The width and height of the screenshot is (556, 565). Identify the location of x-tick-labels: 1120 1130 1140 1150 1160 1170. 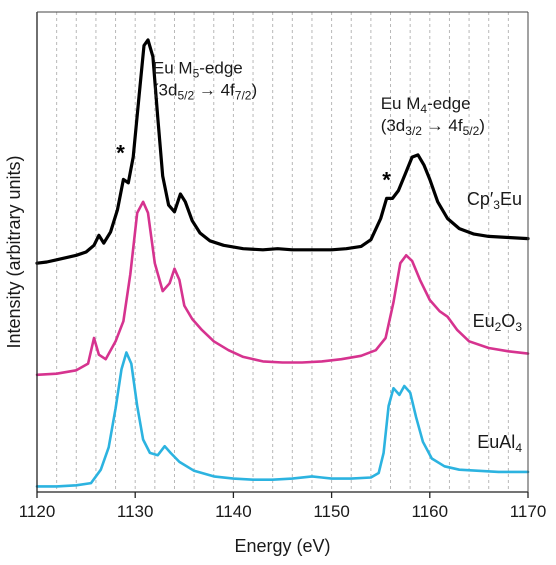
(283, 511).